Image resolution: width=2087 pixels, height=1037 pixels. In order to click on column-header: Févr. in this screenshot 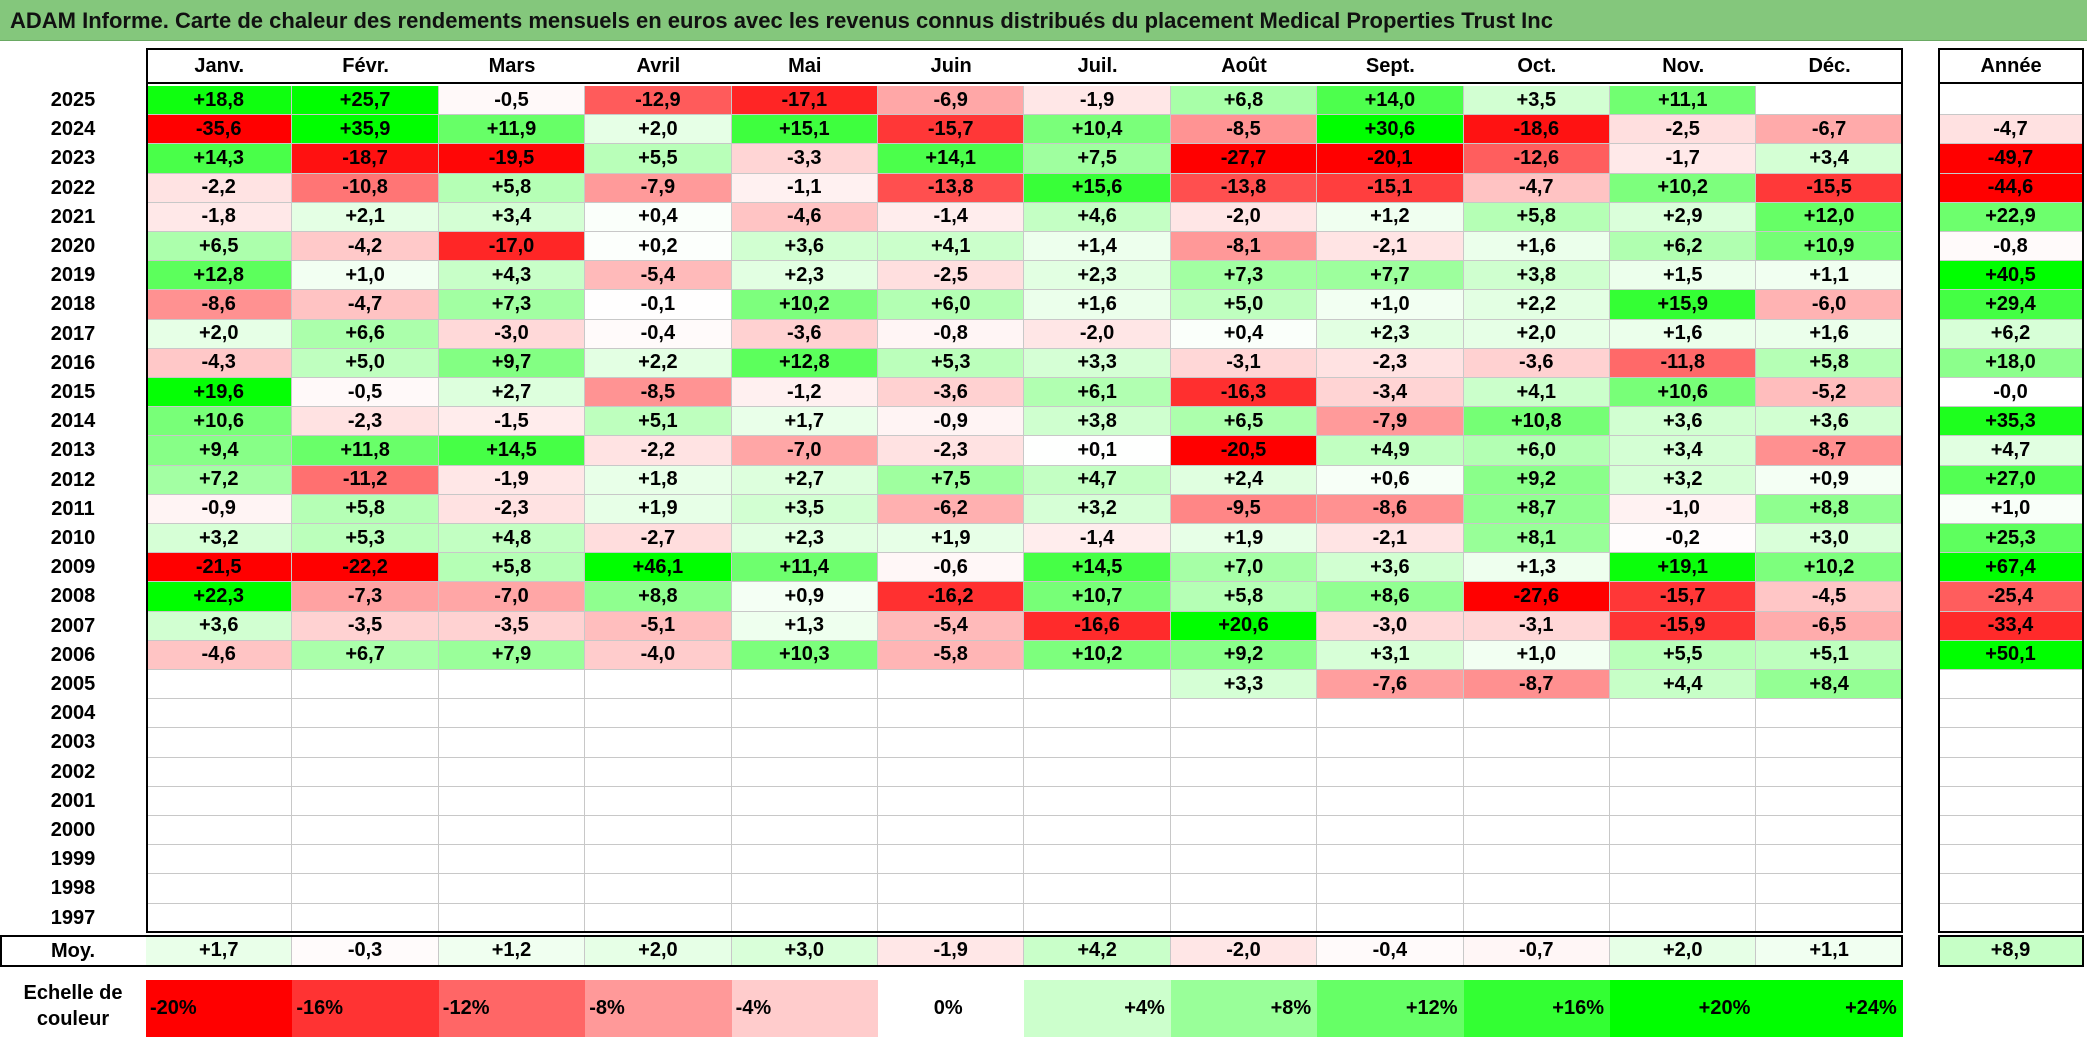, I will do `click(365, 67)`.